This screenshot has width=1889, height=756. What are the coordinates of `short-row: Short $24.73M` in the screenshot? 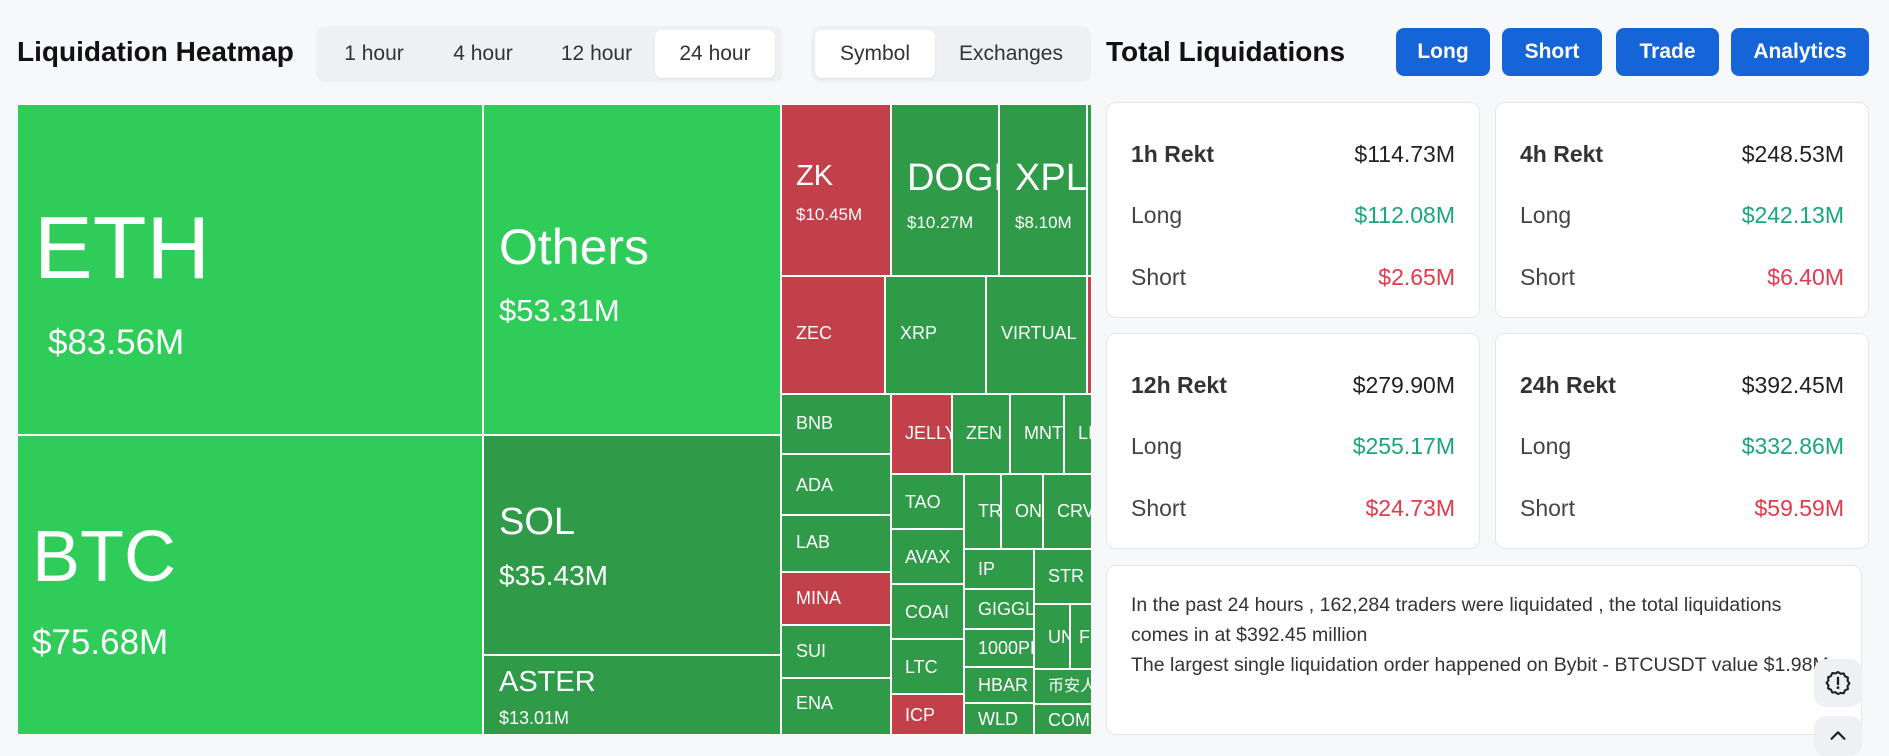 It's located at (1293, 508).